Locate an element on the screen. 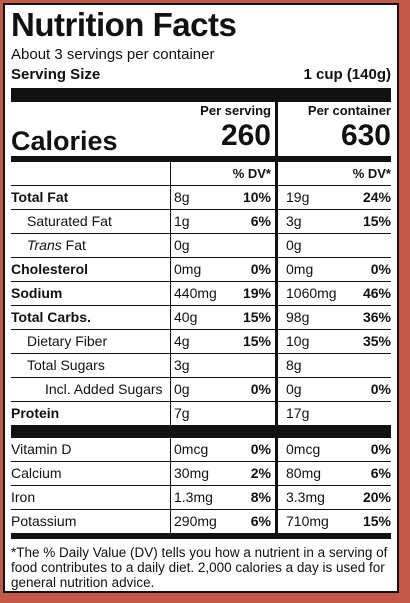 The image size is (410, 603). nutrient-row: Protein 7g 17g is located at coordinates (201, 413).